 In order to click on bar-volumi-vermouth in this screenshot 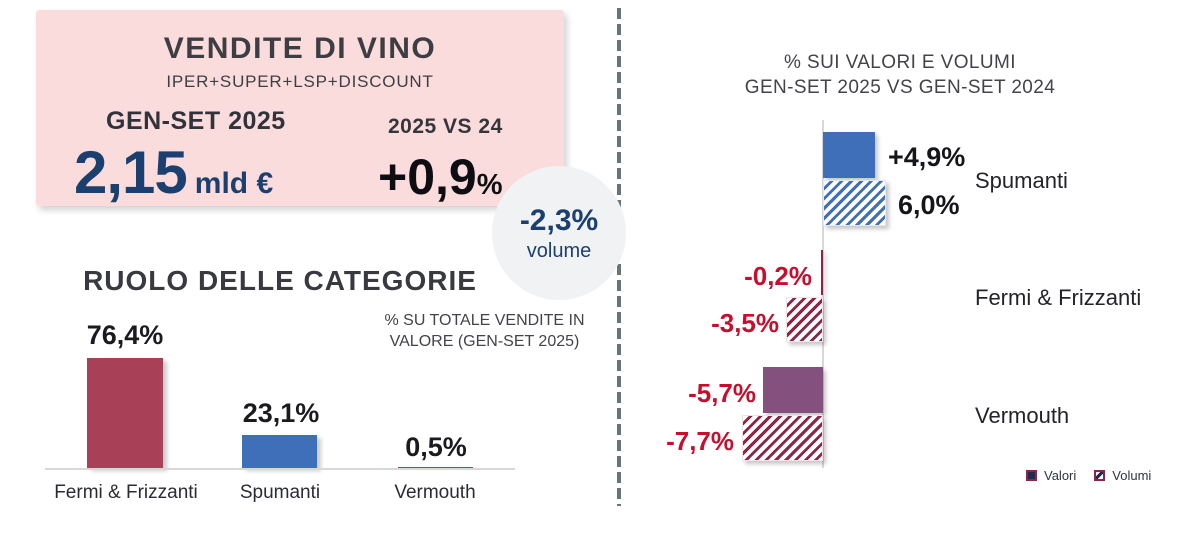, I will do `click(782, 438)`.